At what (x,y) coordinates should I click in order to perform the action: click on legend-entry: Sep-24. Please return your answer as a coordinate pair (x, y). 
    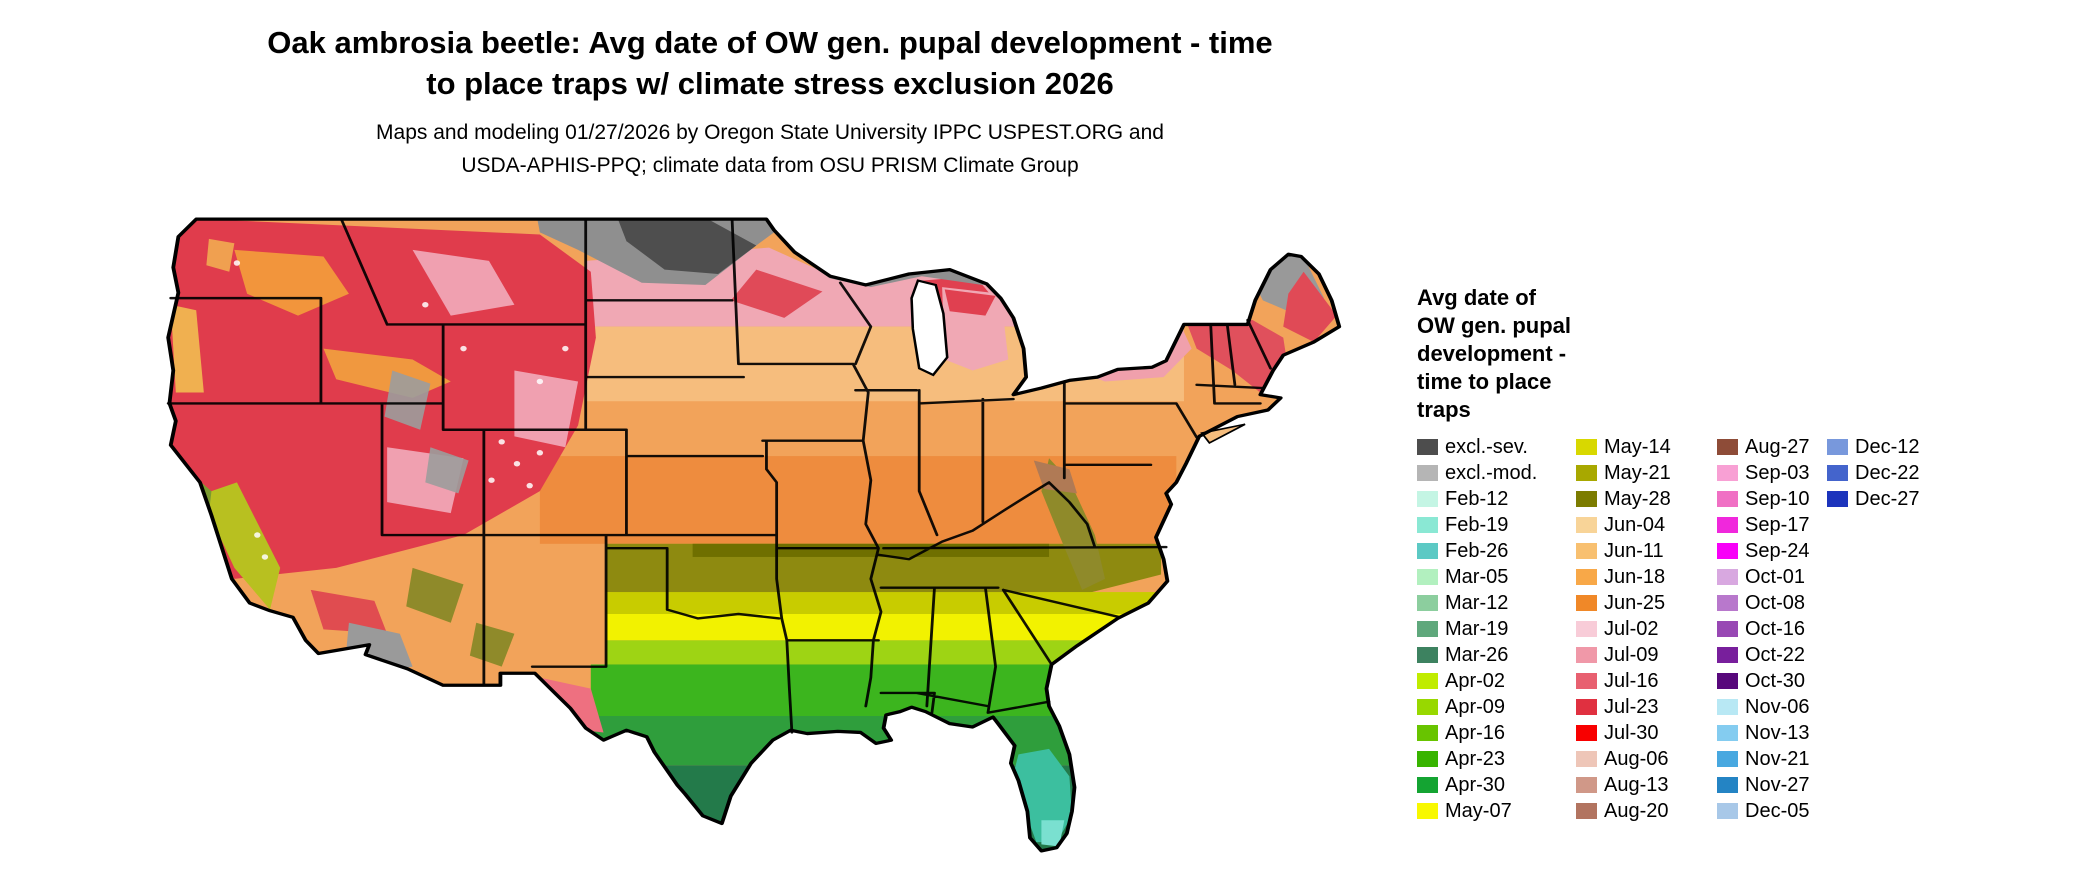
    Looking at the image, I should click on (1772, 551).